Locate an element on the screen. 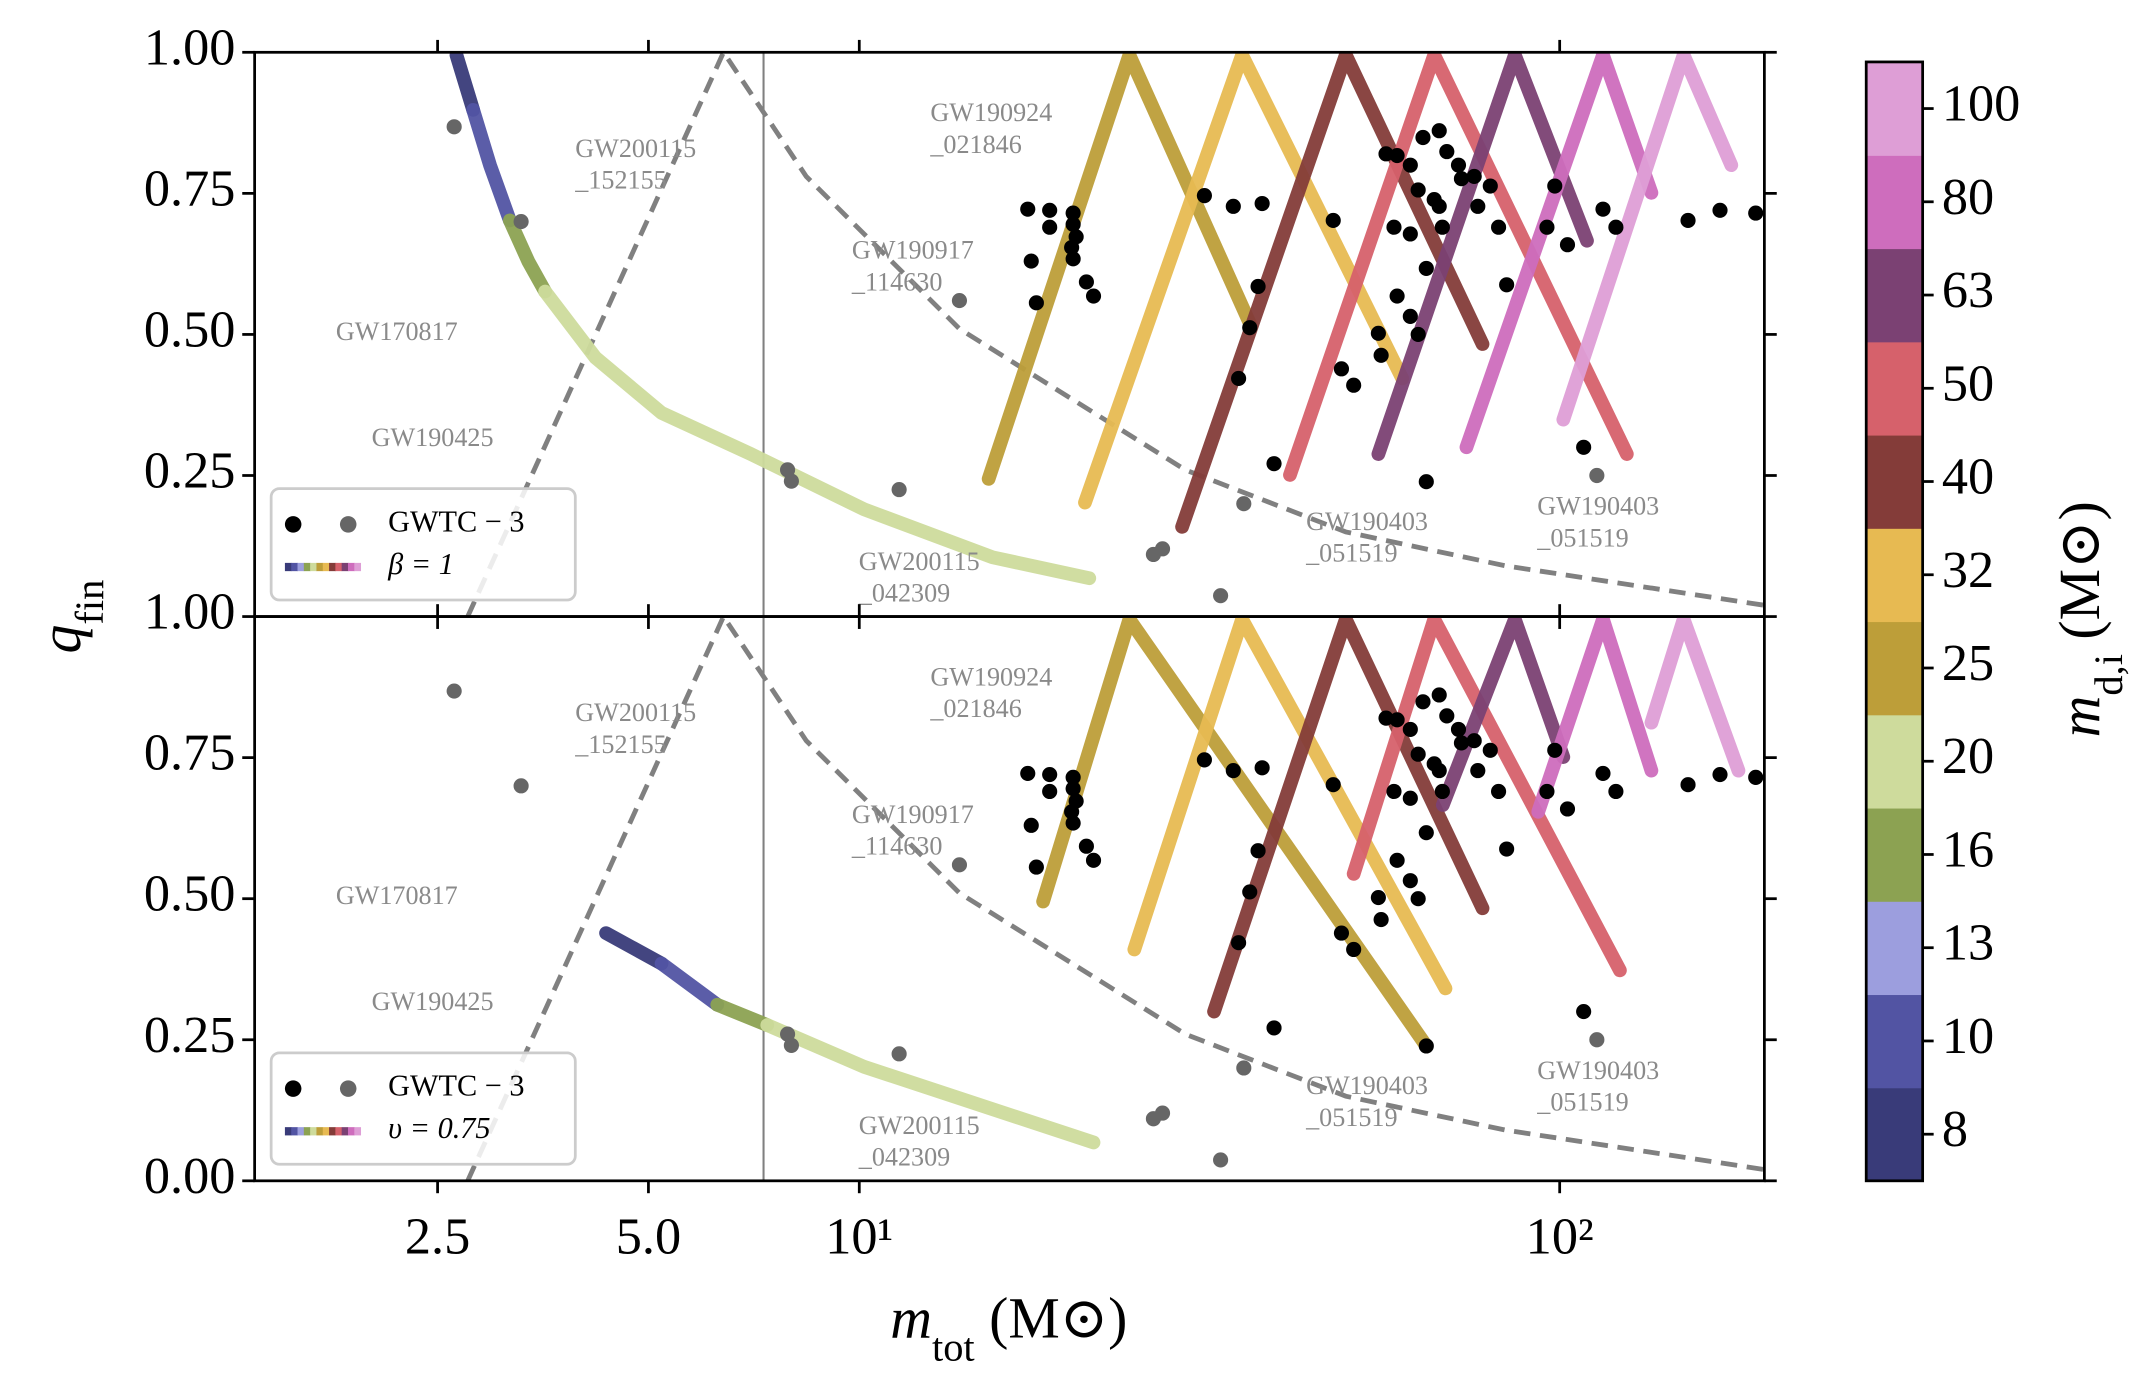  annotation: GW200115 is located at coordinates (635, 148).